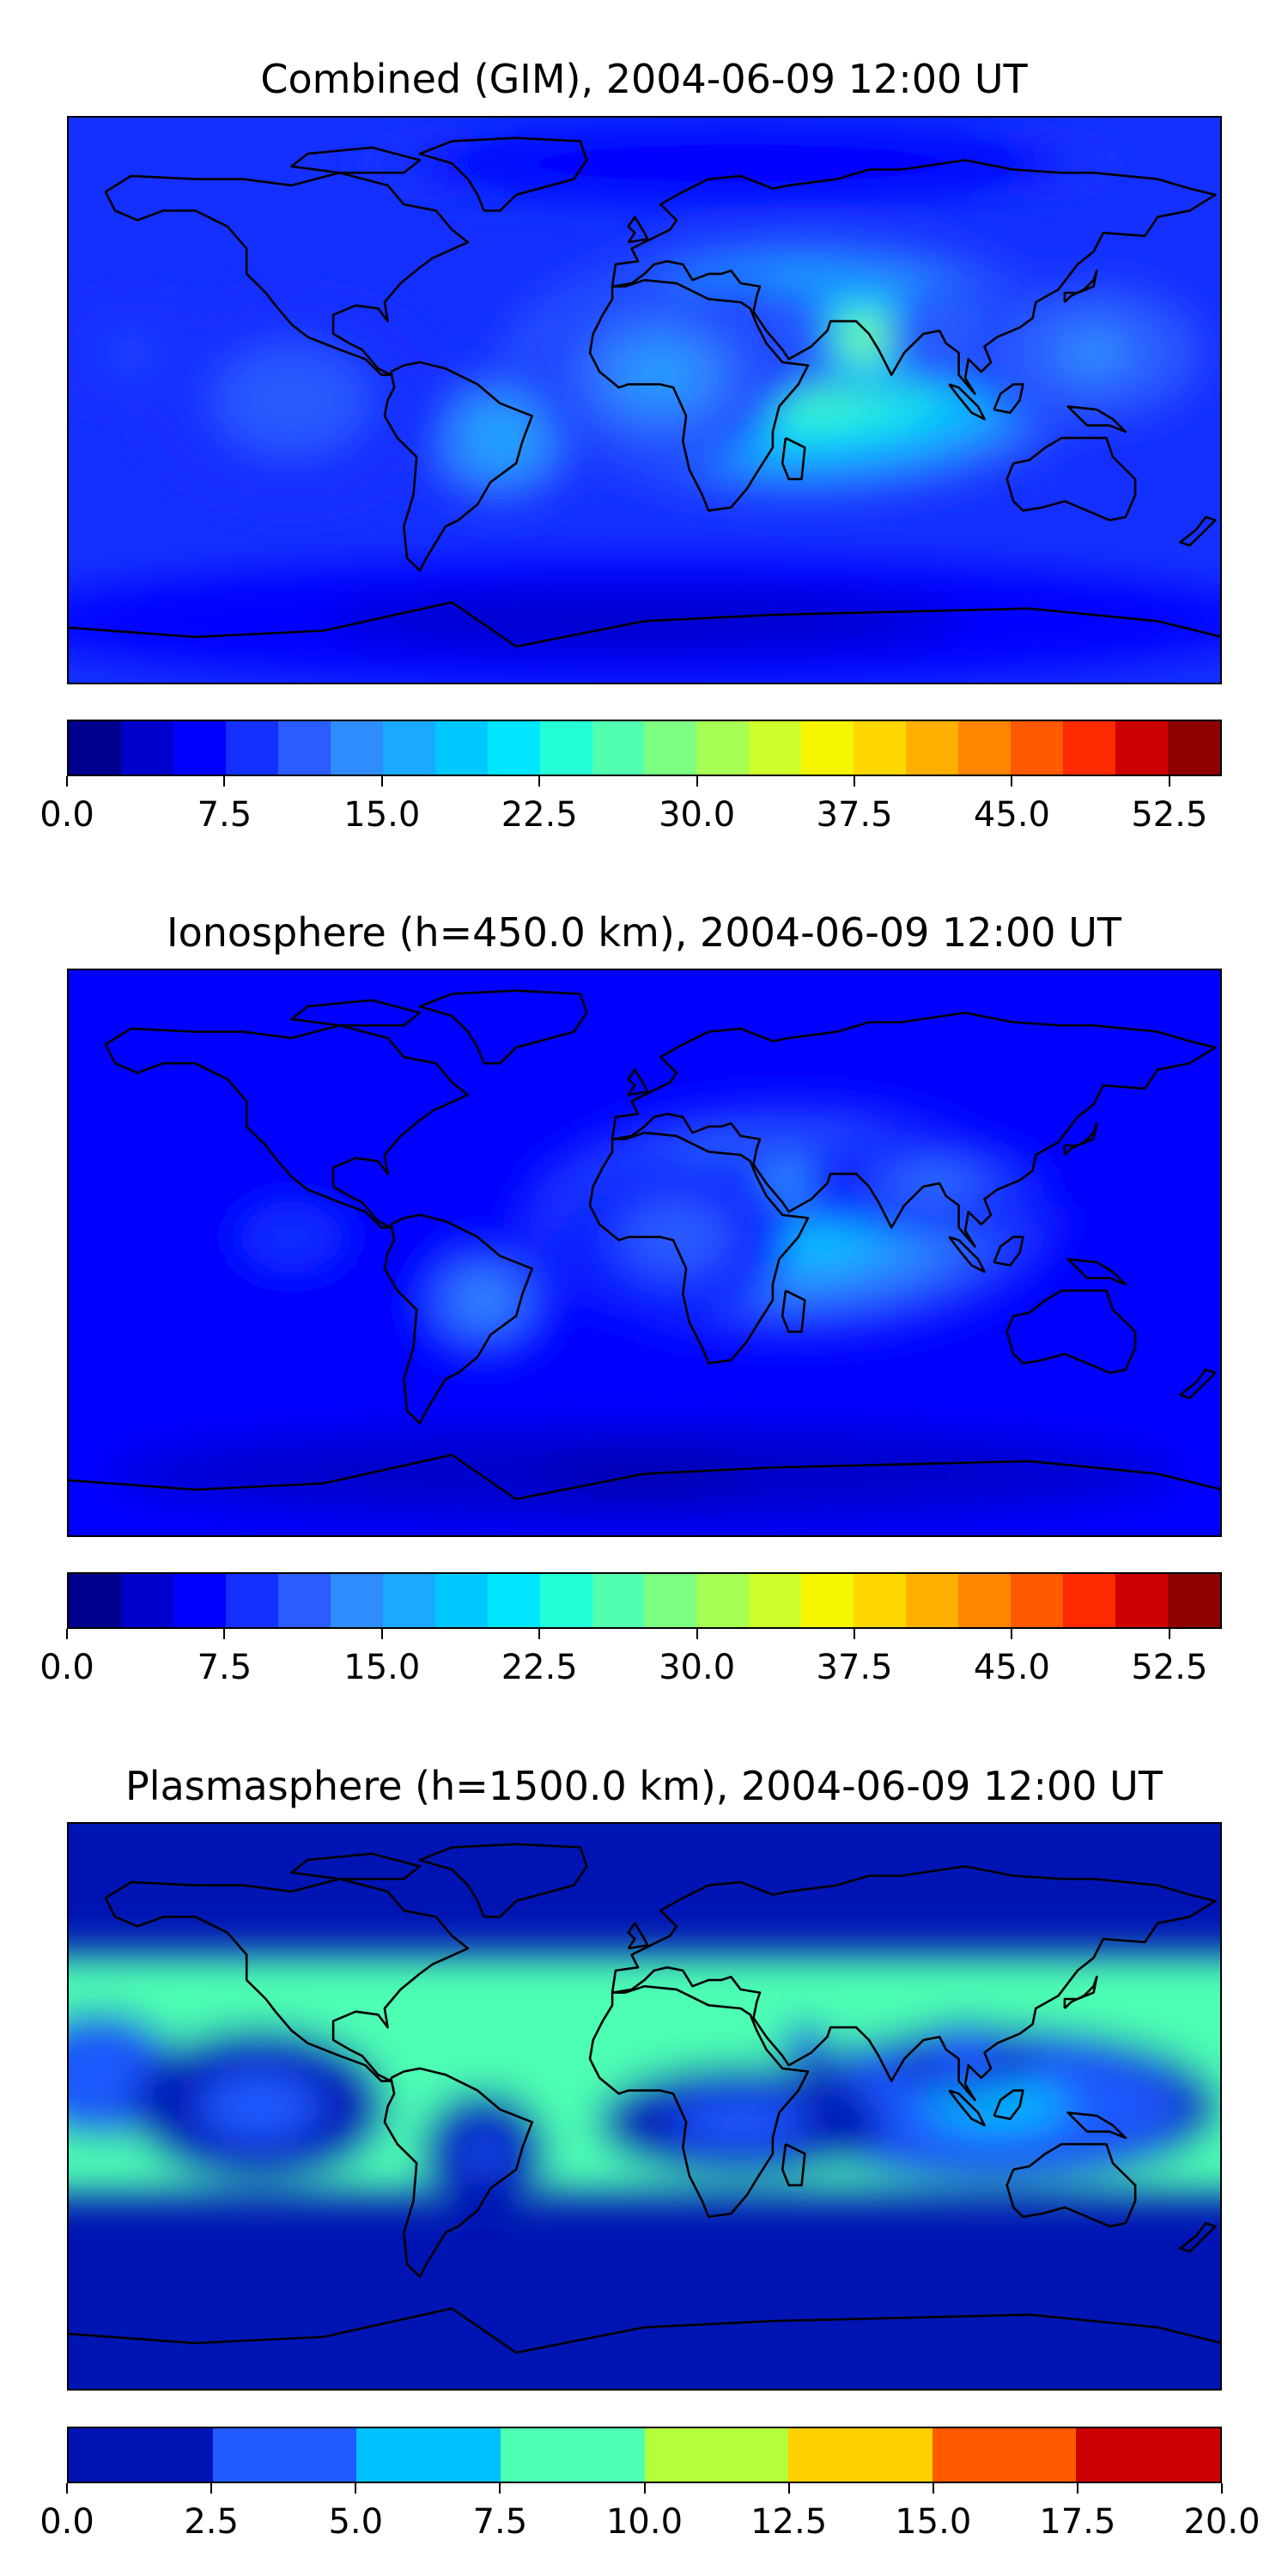 The height and width of the screenshot is (2576, 1288). What do you see at coordinates (644, 79) in the screenshot?
I see `panel-1-title: Combined (GIM), 2004-06-09 12:00 UT` at bounding box center [644, 79].